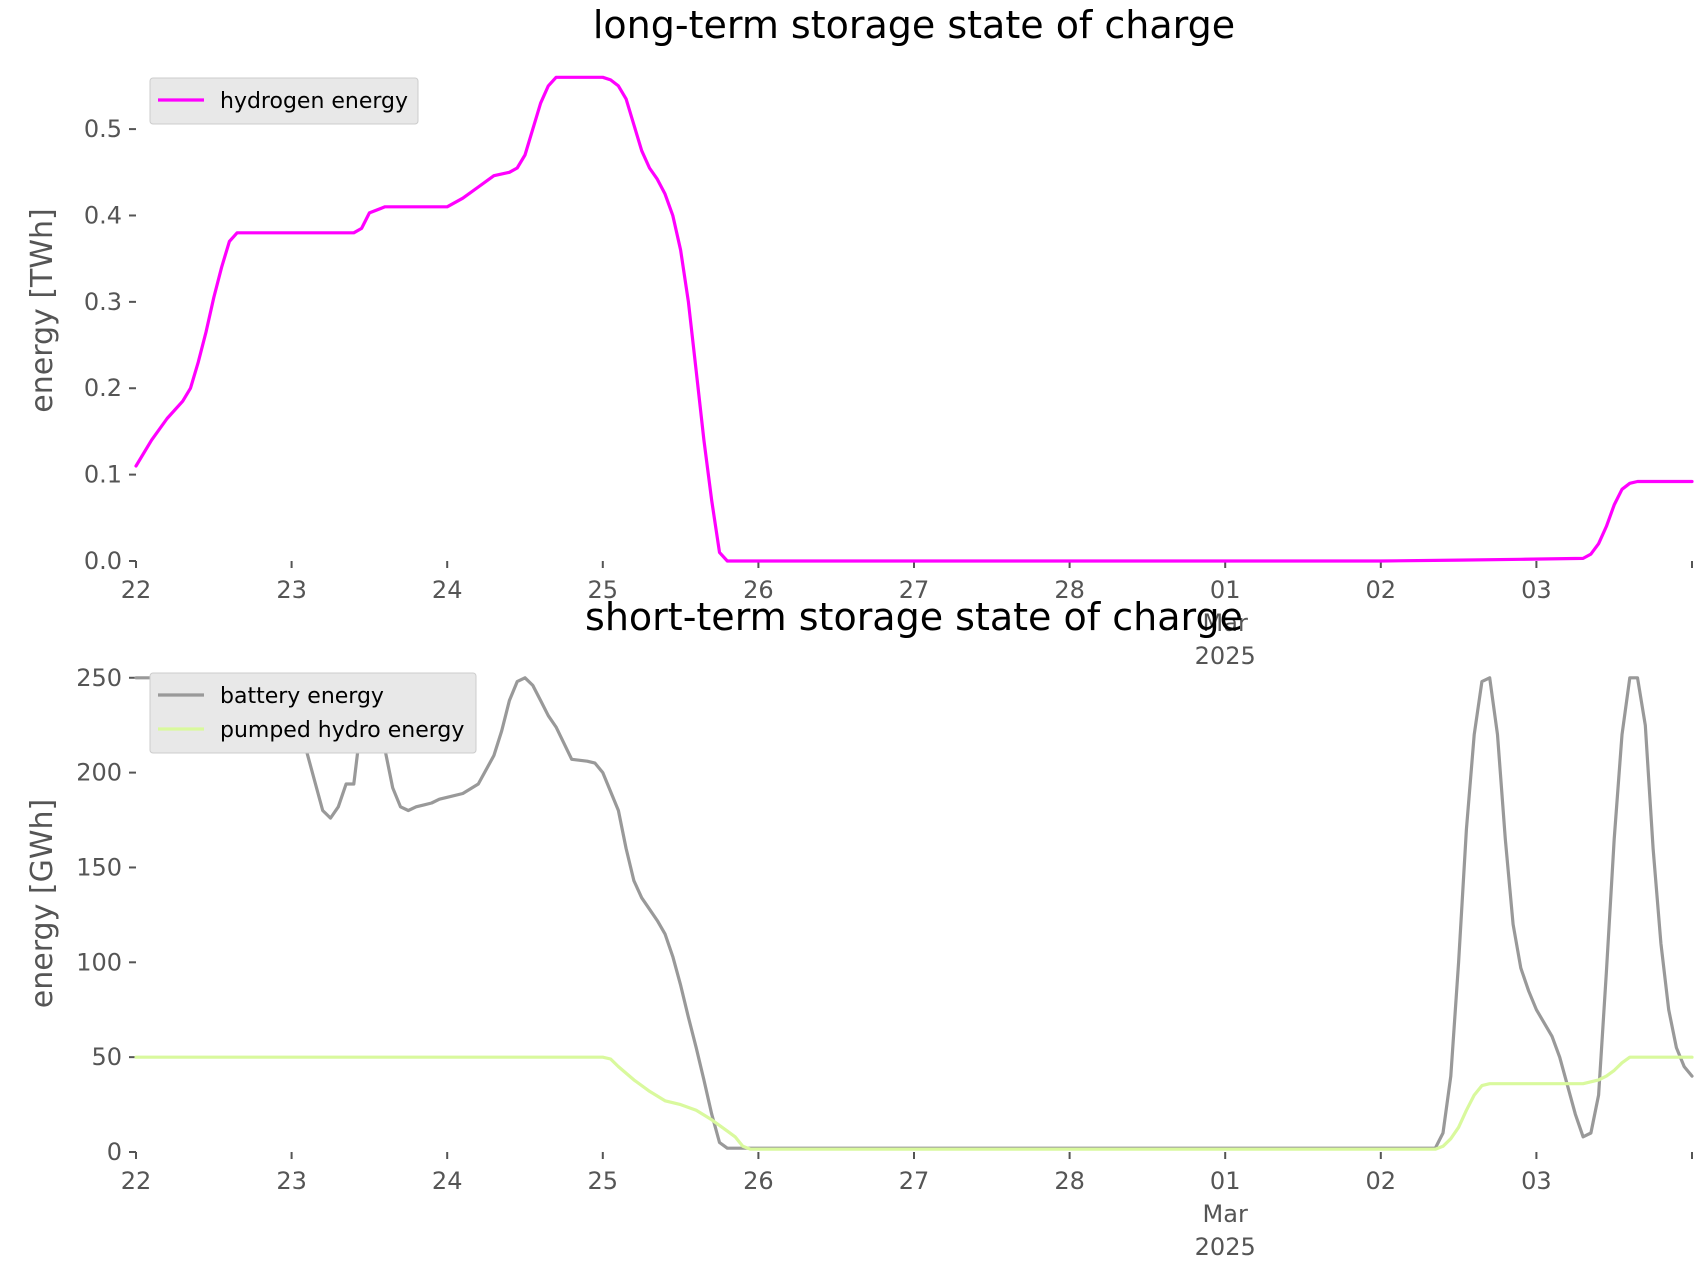  What do you see at coordinates (1225, 1181) in the screenshot?
I see `short-term-x-tick-label-line: 01` at bounding box center [1225, 1181].